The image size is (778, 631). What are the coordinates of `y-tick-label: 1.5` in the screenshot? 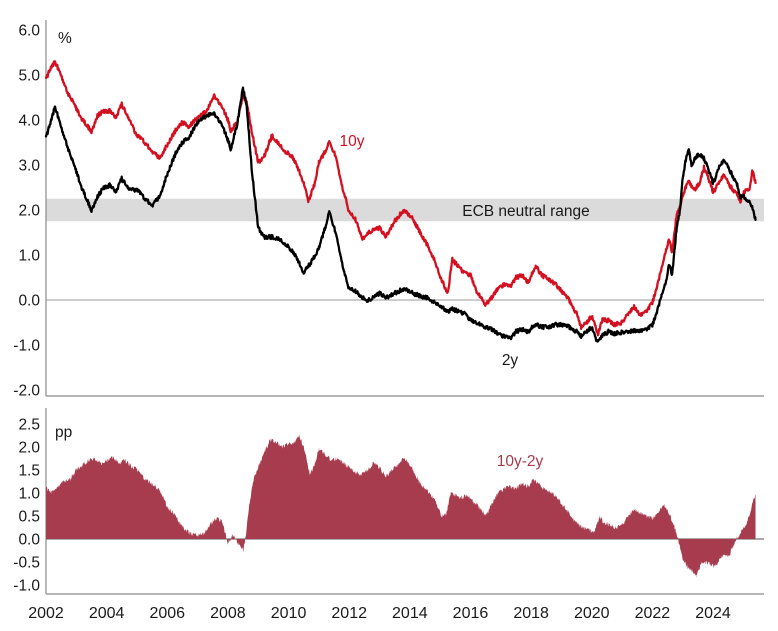 It's located at (29, 470).